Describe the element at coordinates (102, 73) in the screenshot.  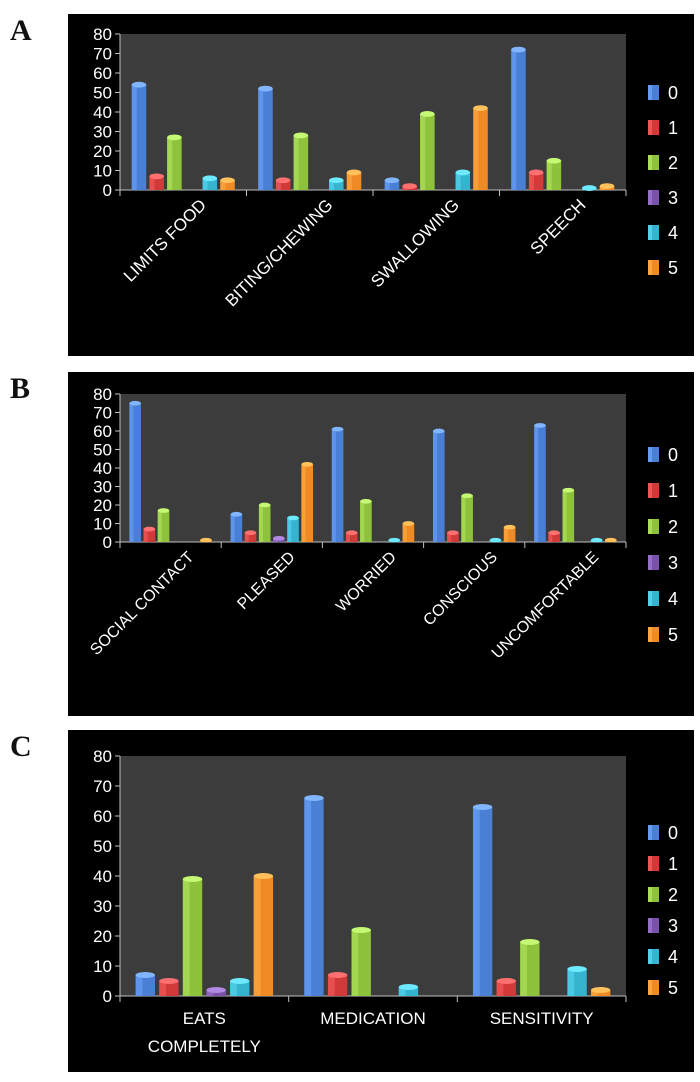
I see `y-tick-label: 60` at that location.